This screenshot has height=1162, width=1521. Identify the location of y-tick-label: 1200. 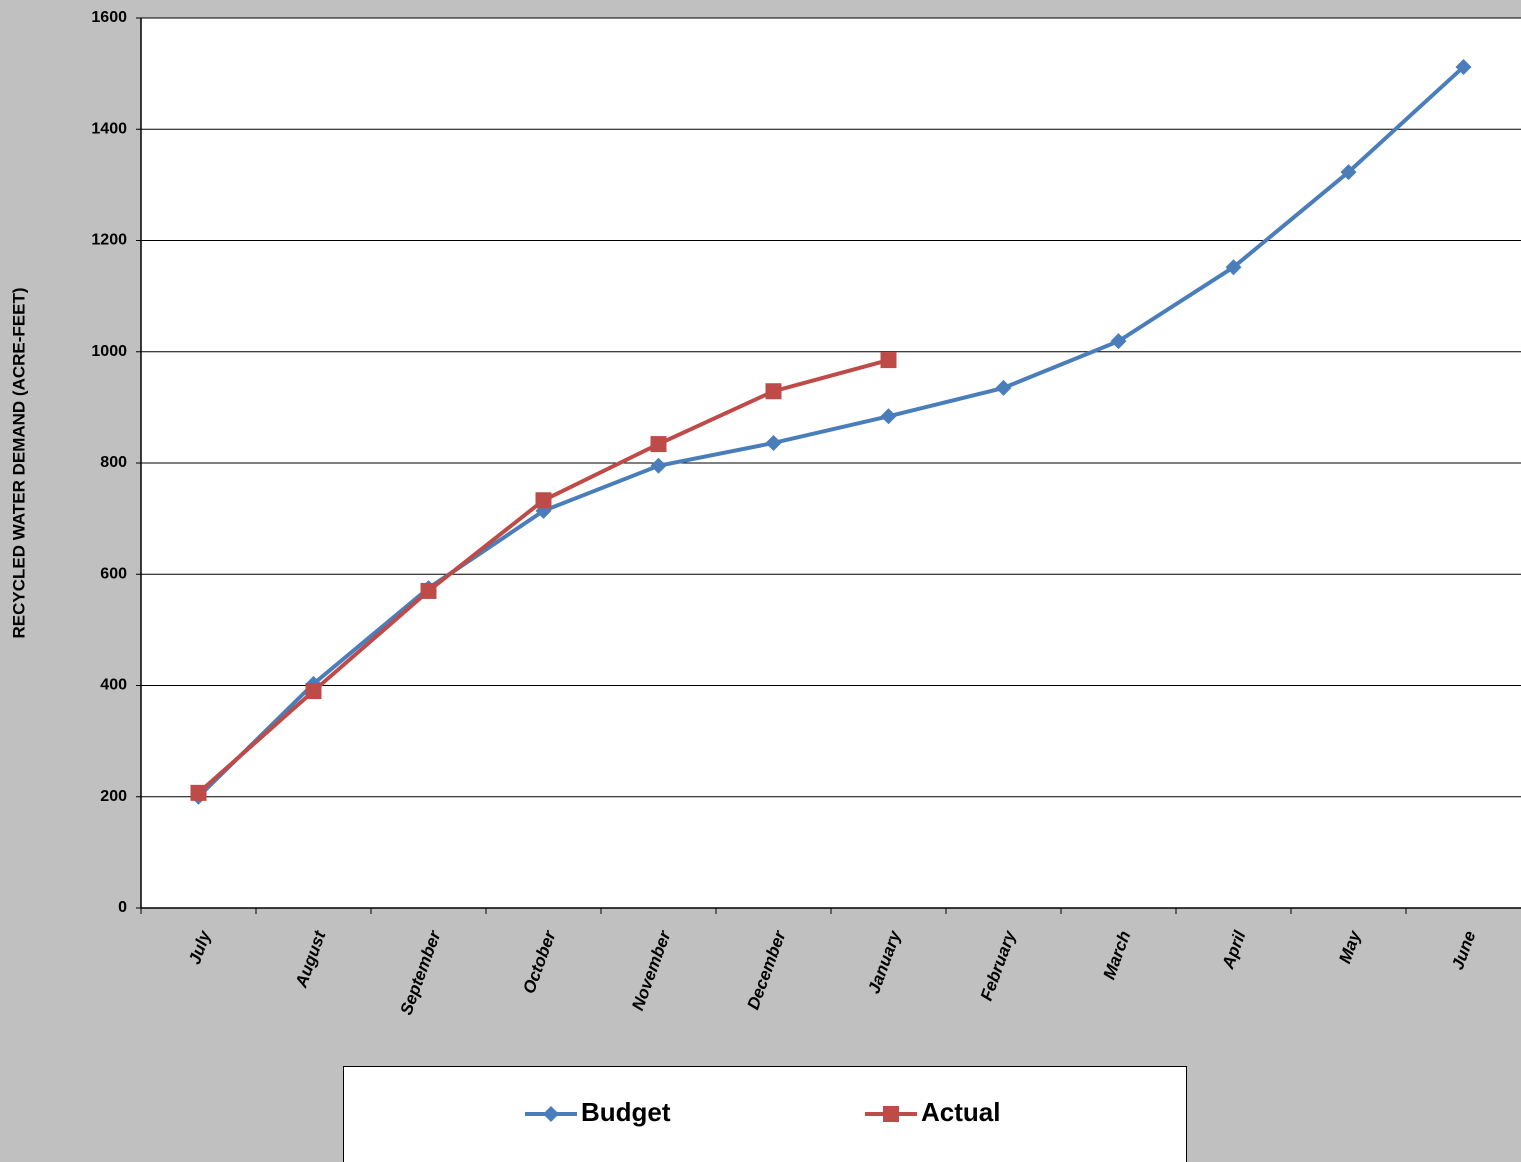
(109, 240).